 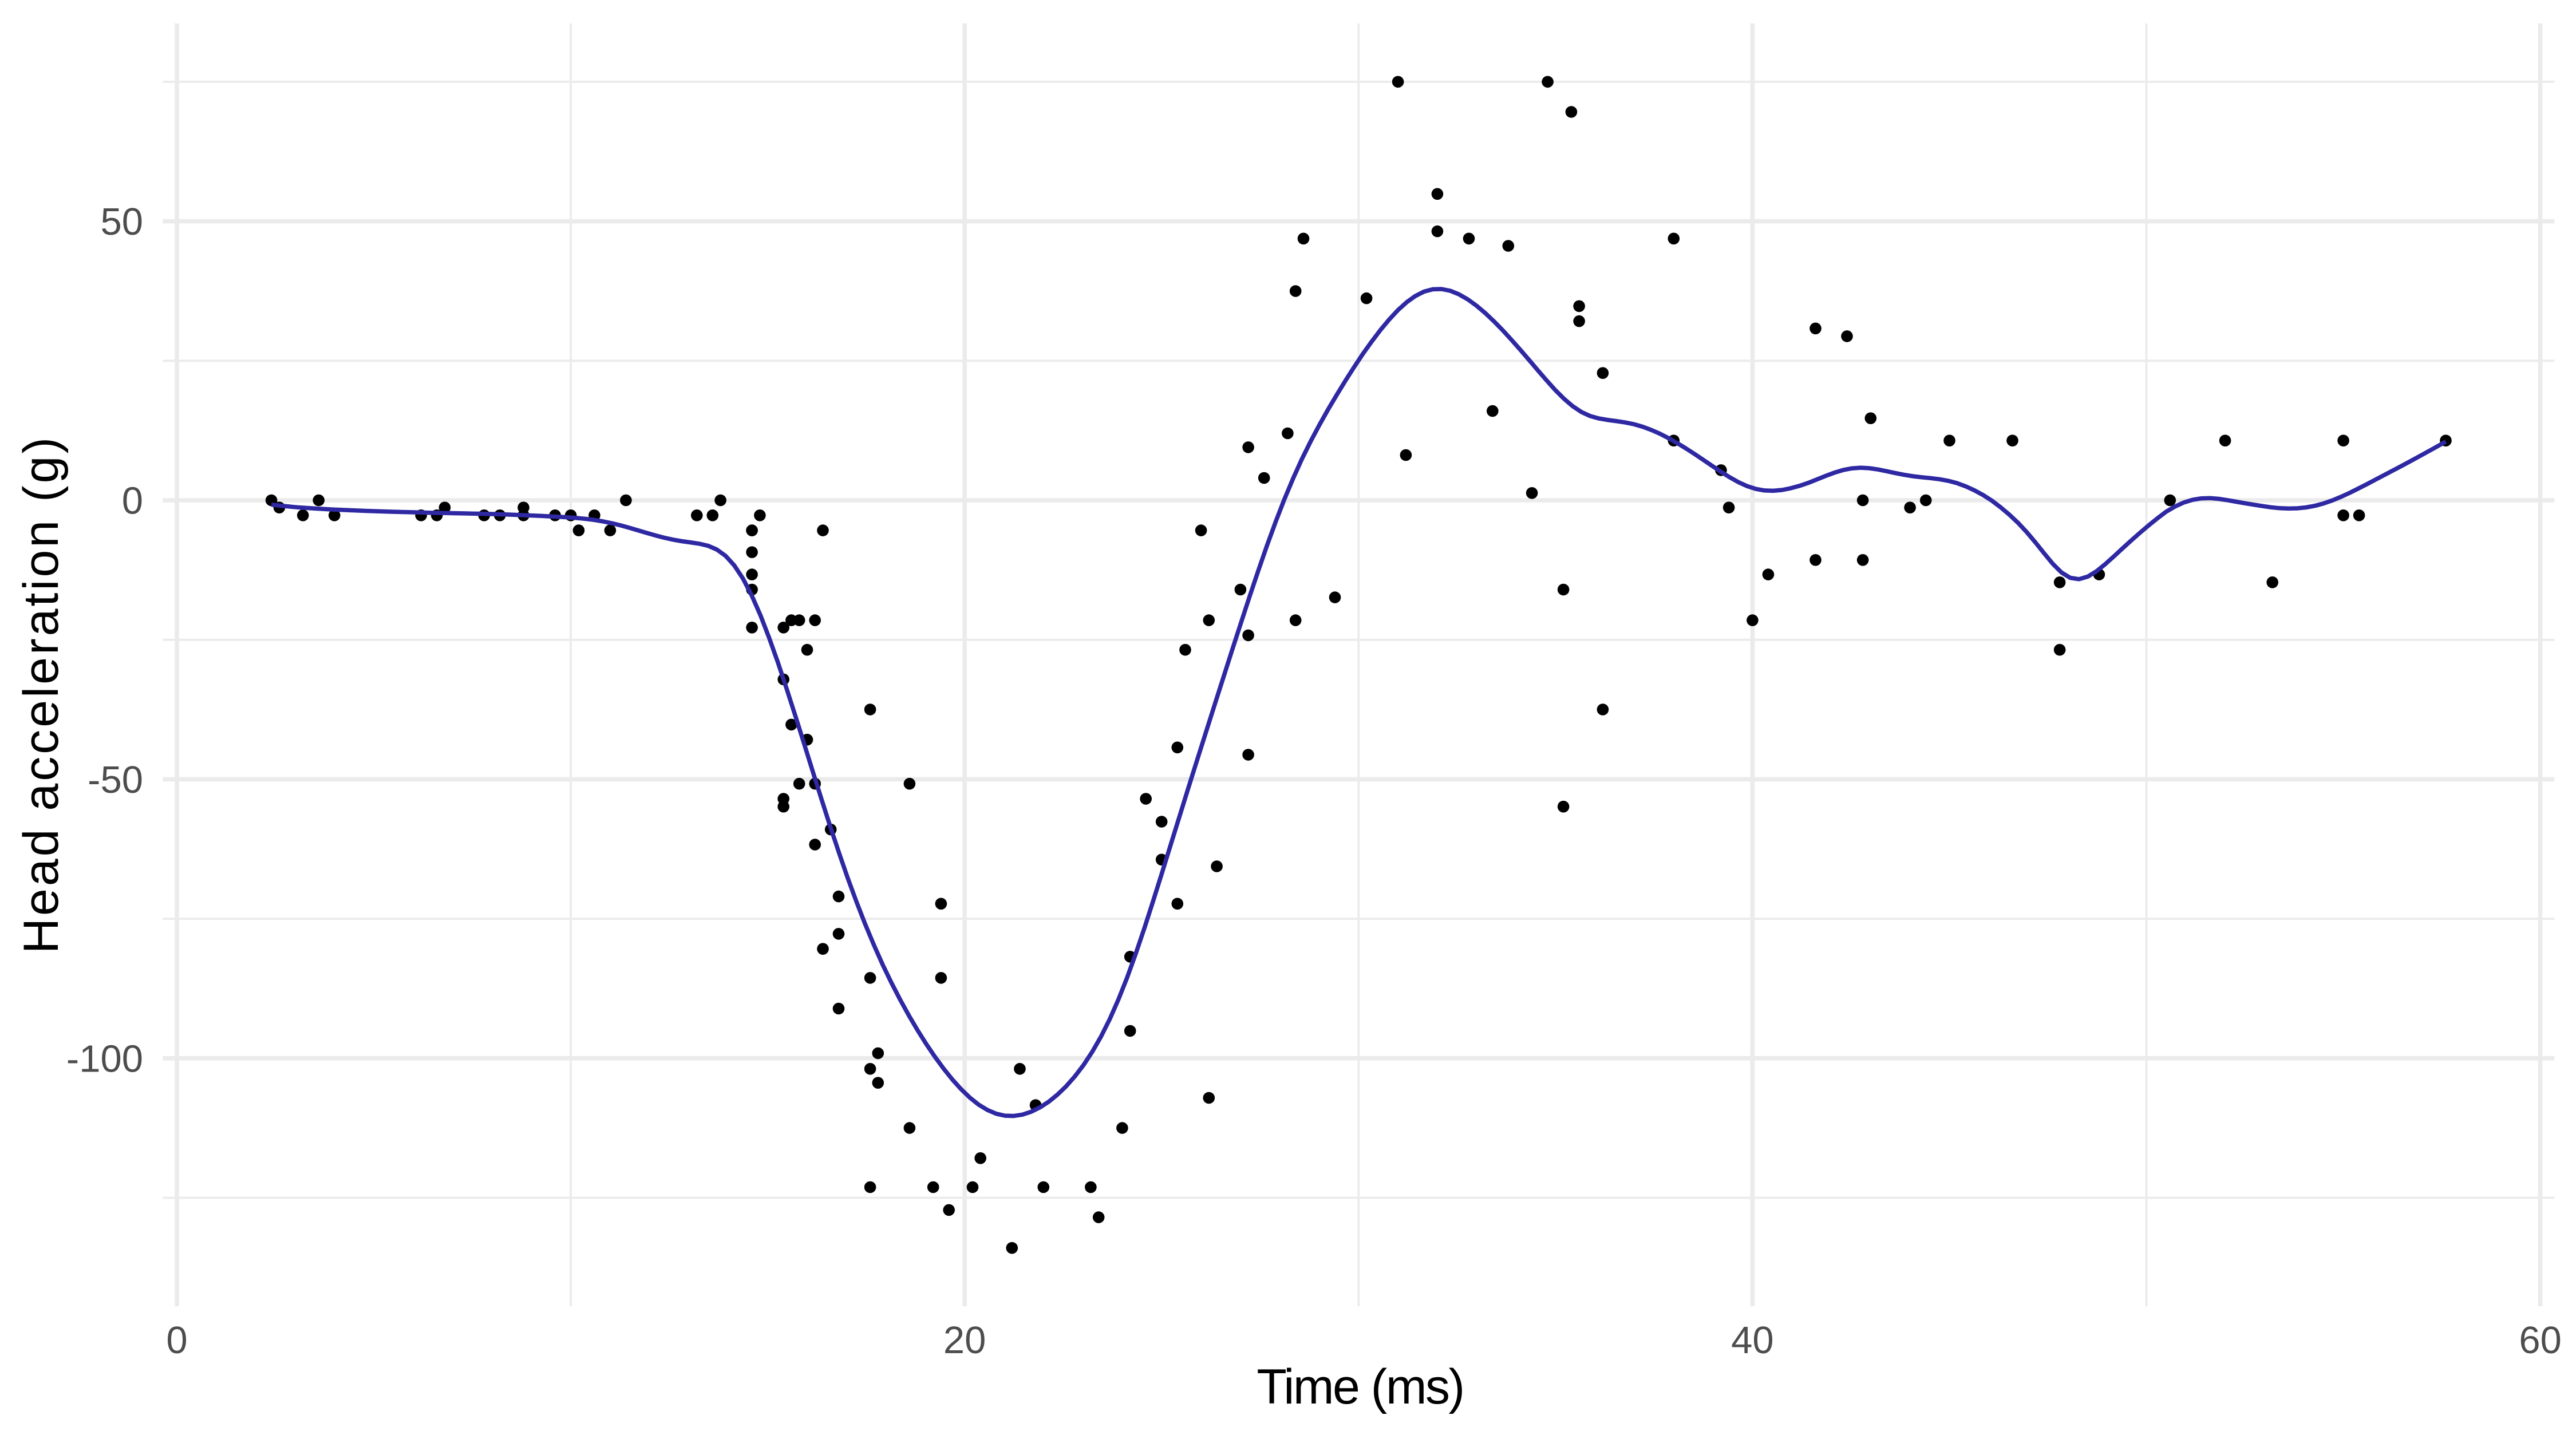 What do you see at coordinates (2540, 1340) in the screenshot?
I see `svg-text: 60` at bounding box center [2540, 1340].